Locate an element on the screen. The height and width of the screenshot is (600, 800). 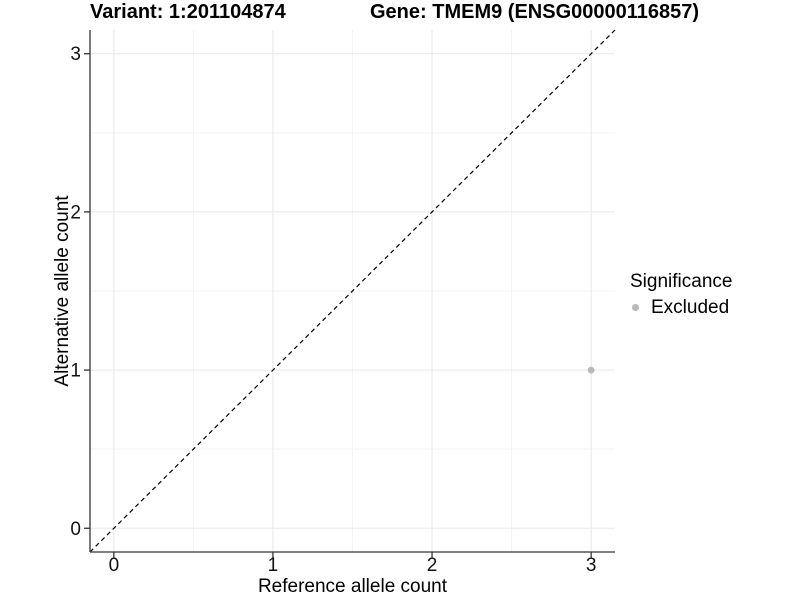
x-tick-label: 0 is located at coordinates (114, 565).